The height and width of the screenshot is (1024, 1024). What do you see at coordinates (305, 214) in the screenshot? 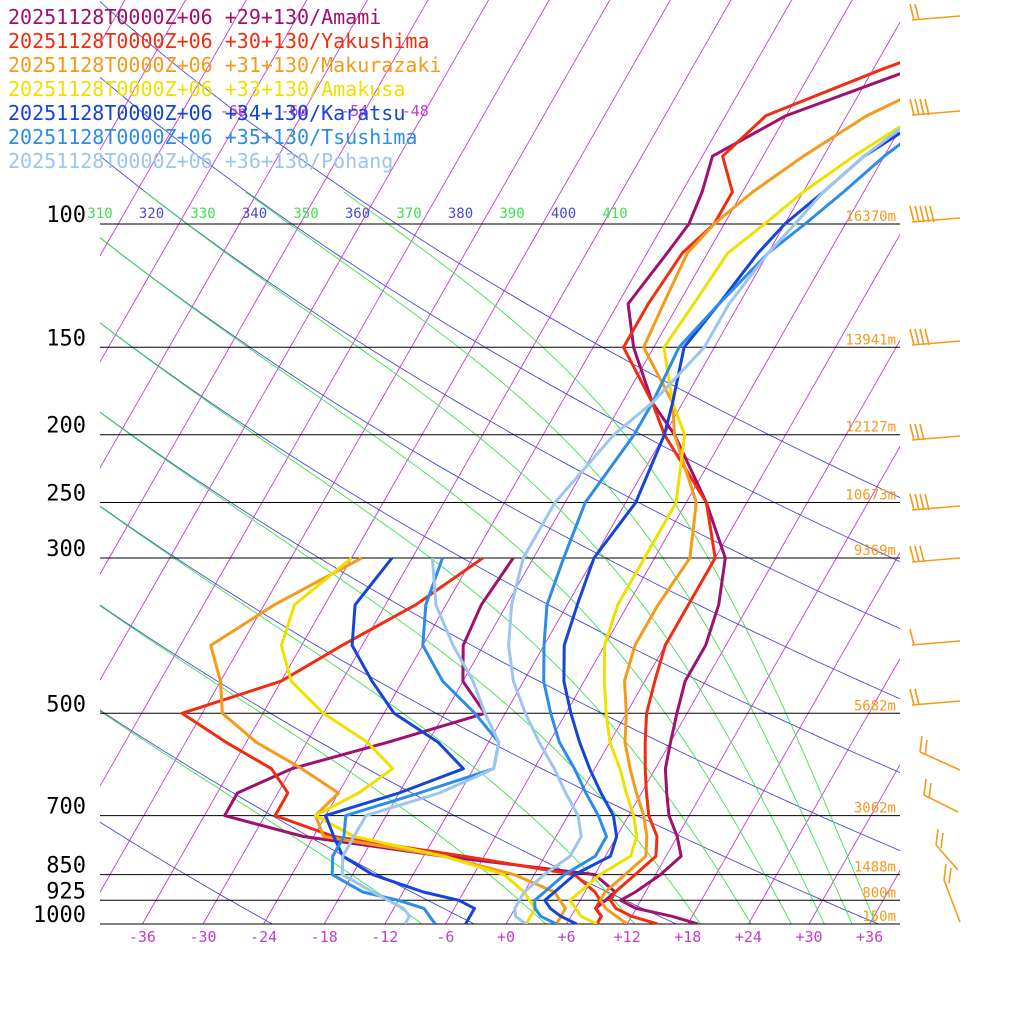
I see `theta-label-350: 350` at bounding box center [305, 214].